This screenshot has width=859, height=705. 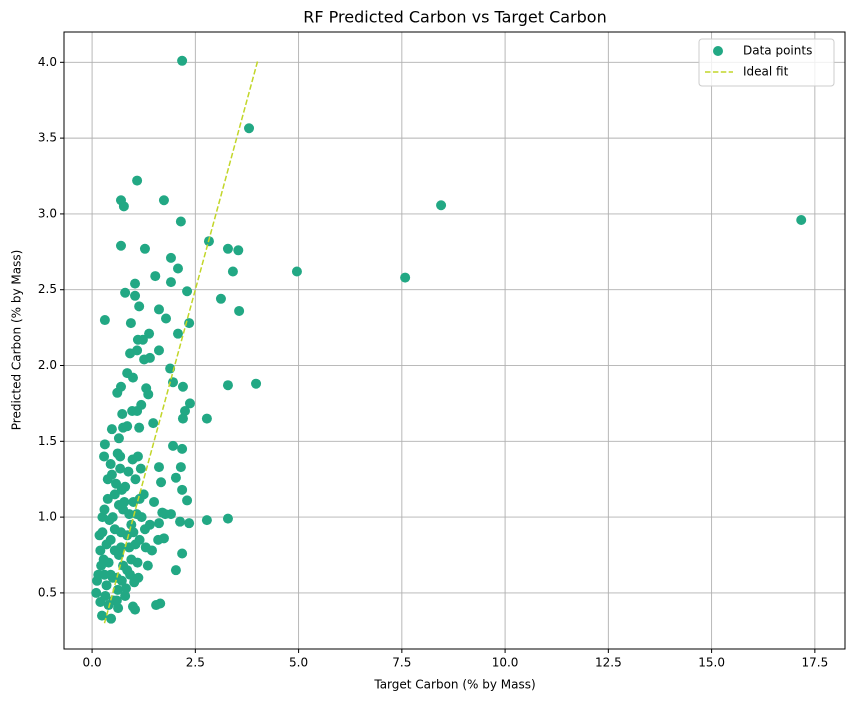 I want to click on legend-box, so click(x=766, y=62).